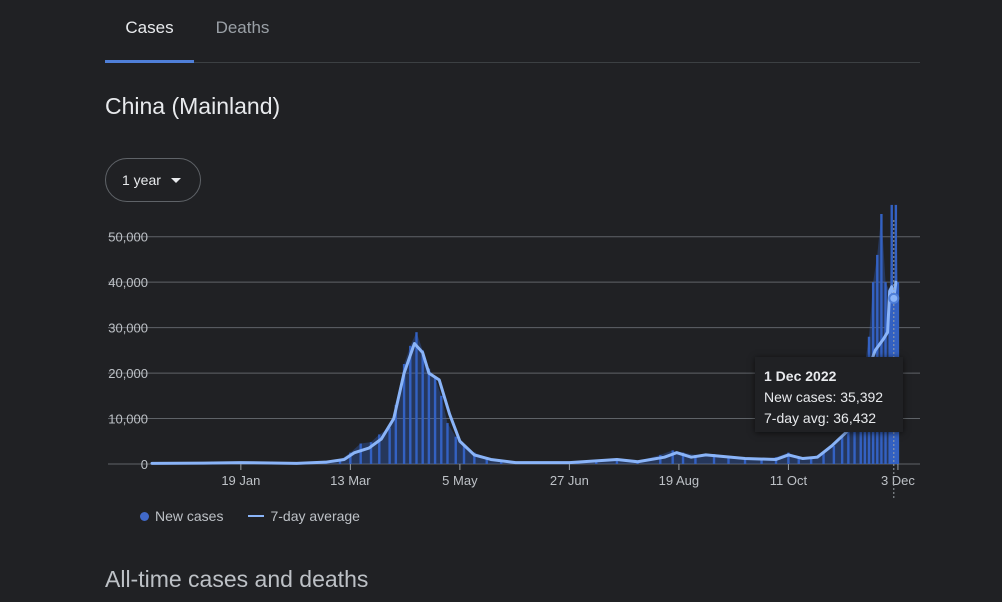  What do you see at coordinates (350, 480) in the screenshot?
I see `x-tick-label: 13 Mar` at bounding box center [350, 480].